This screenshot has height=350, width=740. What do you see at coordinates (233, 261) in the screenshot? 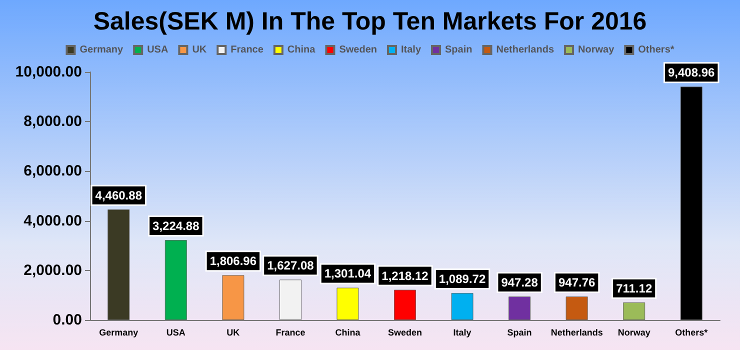
I see `data-label: 1,806.96` at bounding box center [233, 261].